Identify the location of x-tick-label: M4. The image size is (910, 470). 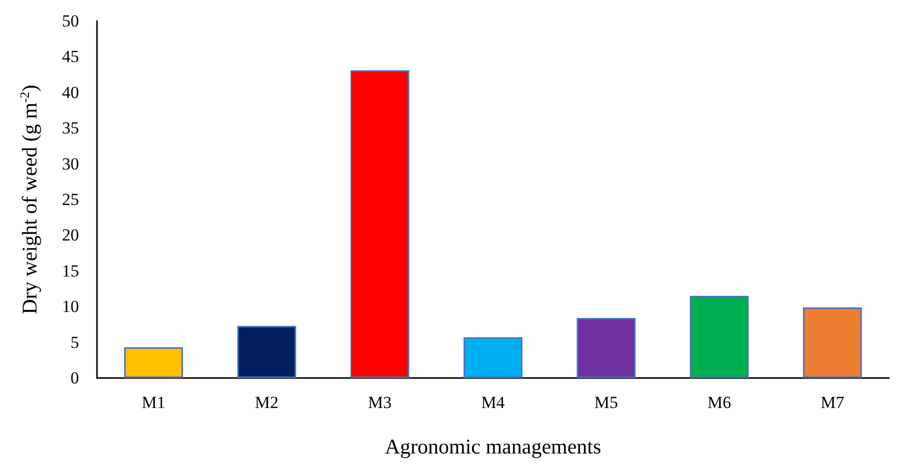
(493, 402).